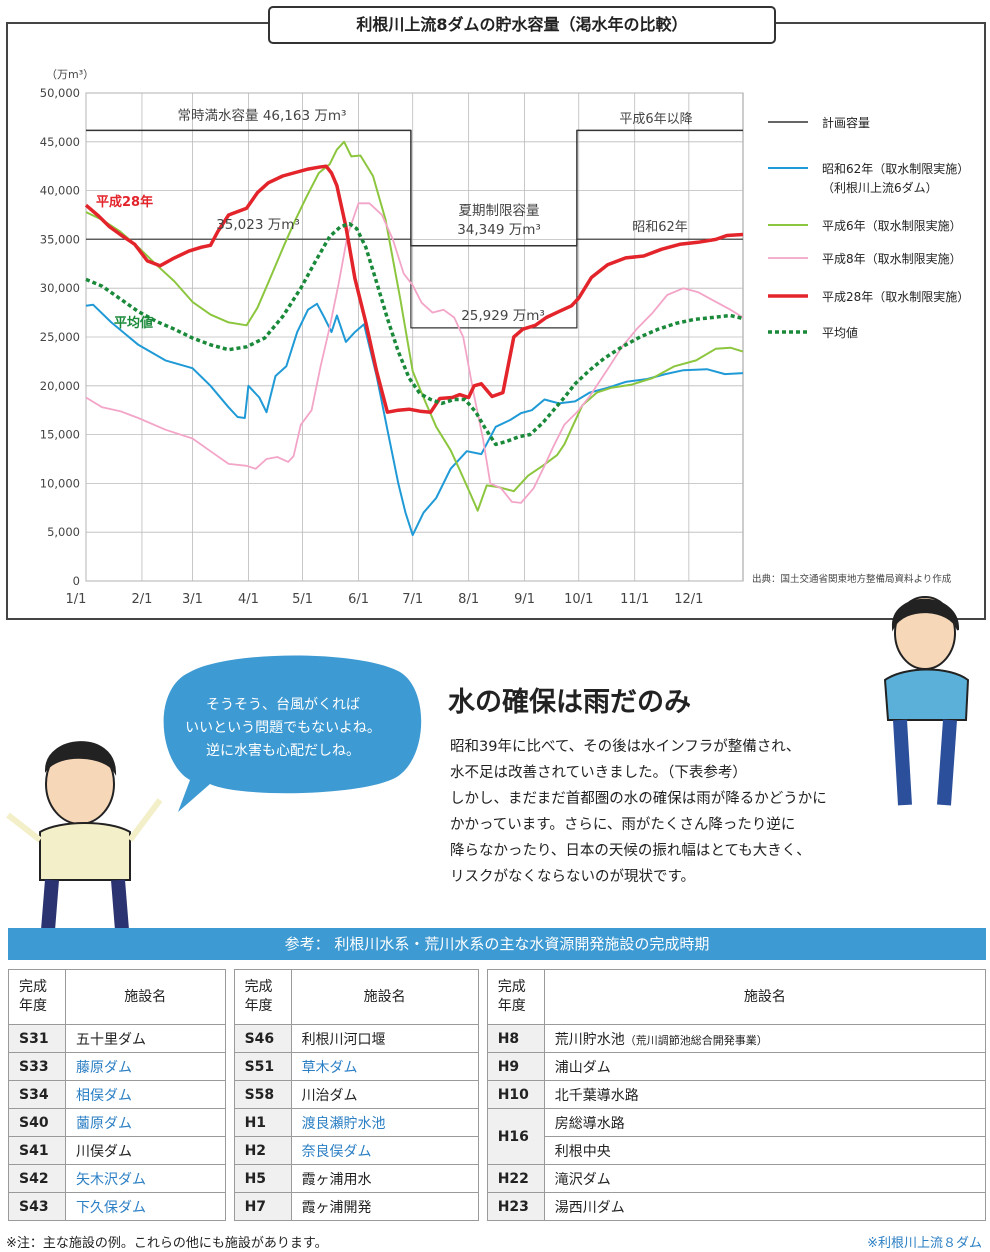 Image resolution: width=990 pixels, height=1252 pixels. I want to click on completion-year: H2, so click(262, 1150).